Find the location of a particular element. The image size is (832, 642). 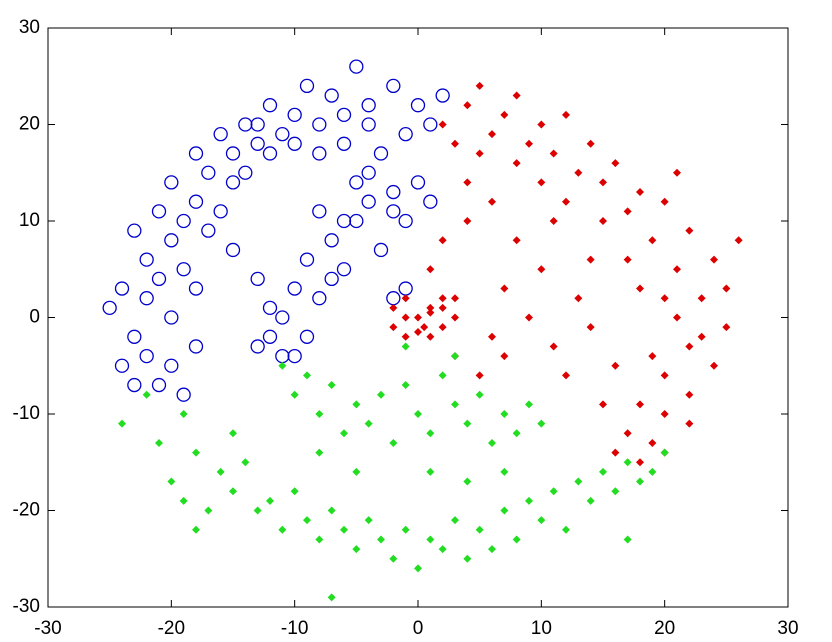

x-tick-label: 20 is located at coordinates (664, 628).